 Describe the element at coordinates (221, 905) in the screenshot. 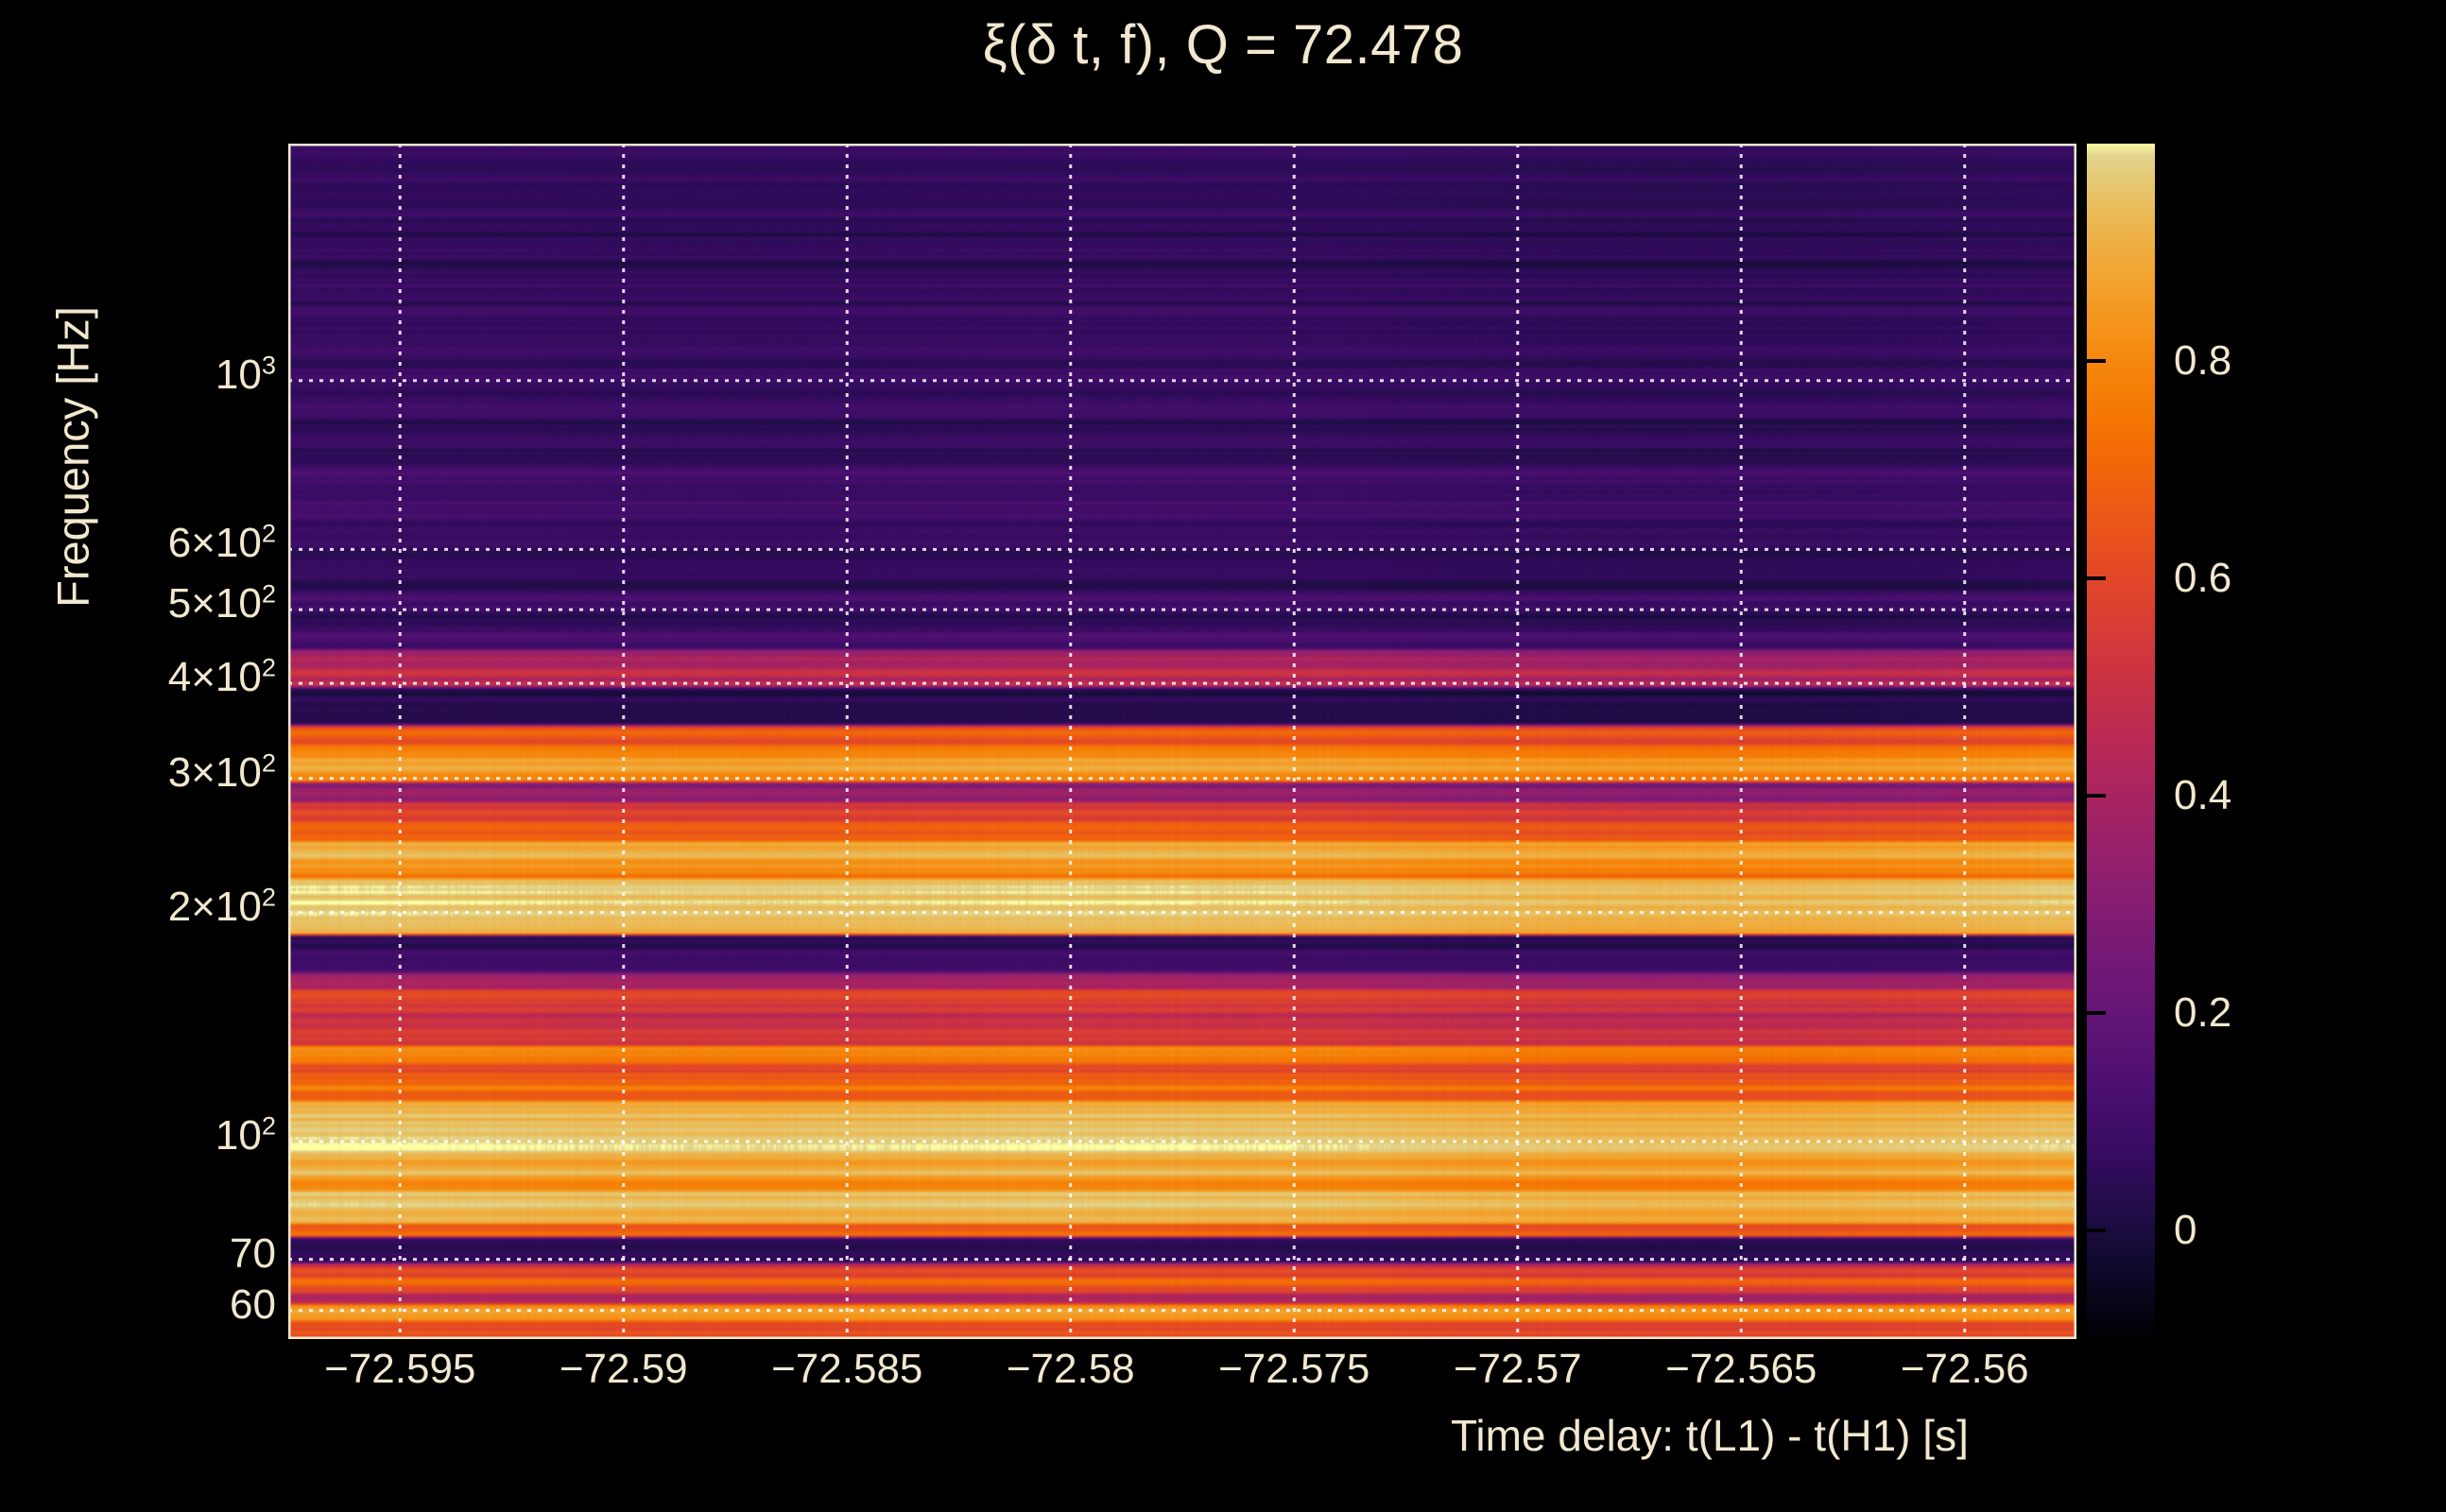

I see `y-tick-label: 2×10²` at that location.